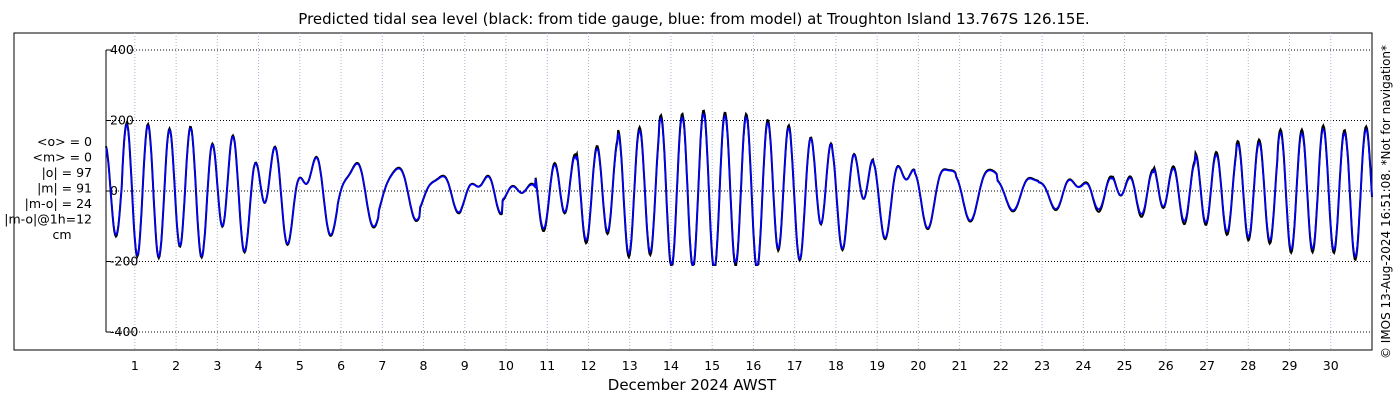  Describe the element at coordinates (259, 365) in the screenshot. I see `x-tick-label: 4` at that location.